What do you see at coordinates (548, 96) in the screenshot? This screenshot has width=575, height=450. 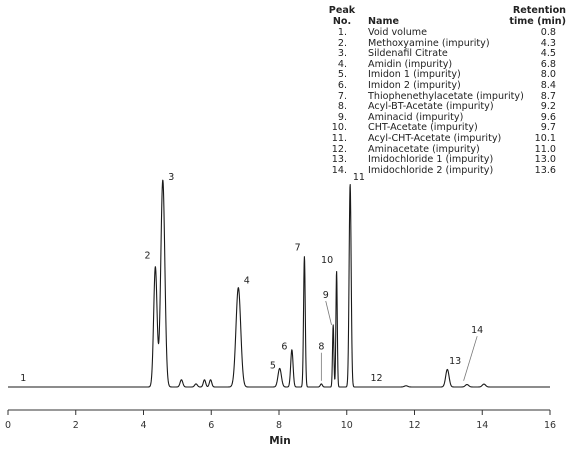 I see `retention-time: 8.7` at bounding box center [548, 96].